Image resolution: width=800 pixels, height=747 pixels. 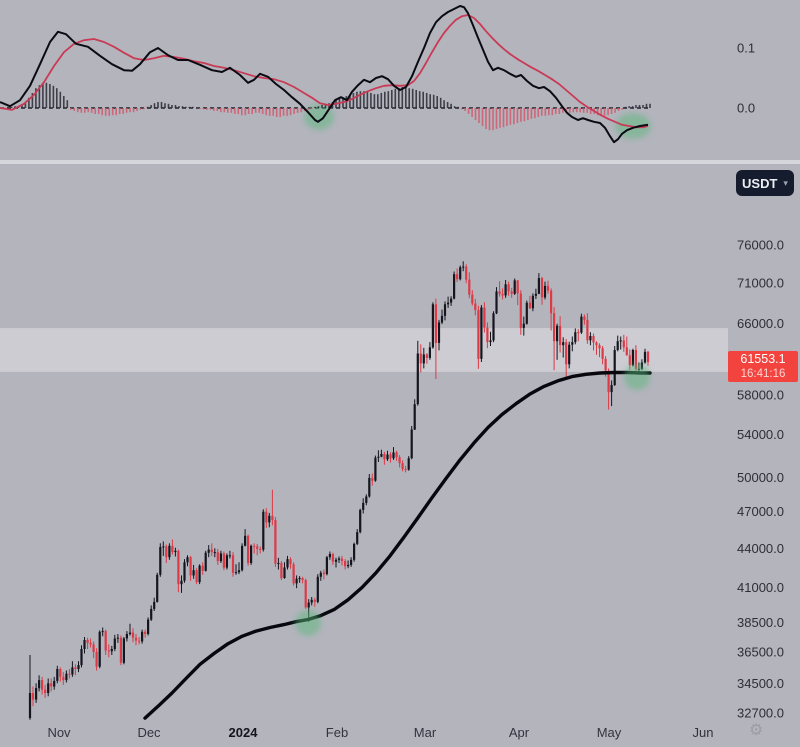 What do you see at coordinates (746, 78) in the screenshot?
I see `indicator-axis: 0.1 0.0` at bounding box center [746, 78].